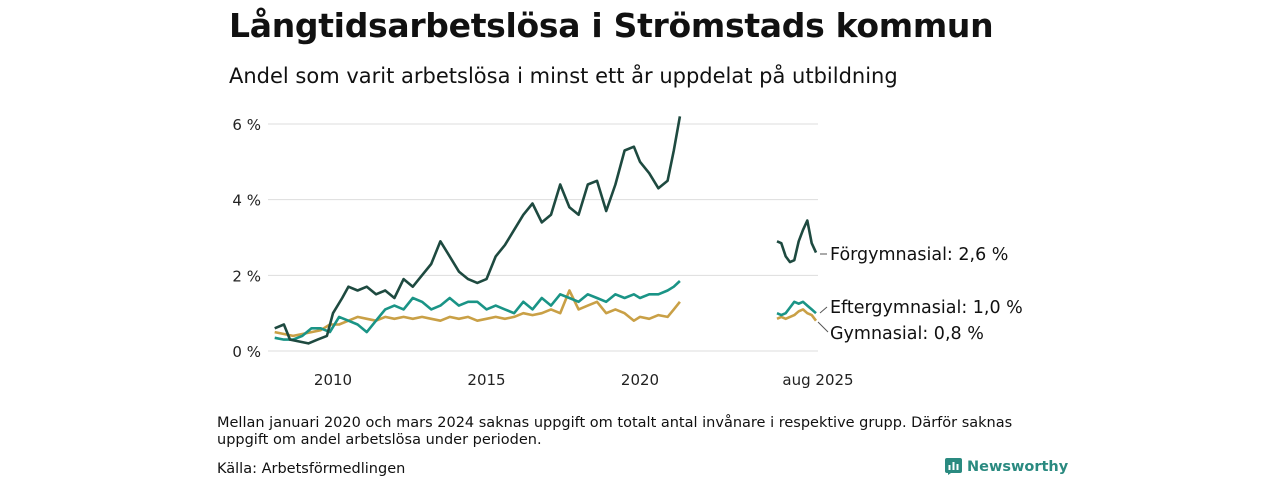 Image resolution: width=1280 pixels, height=480 pixels. Describe the element at coordinates (246, 201) in the screenshot. I see `y-tick-label: 4 %` at that location.